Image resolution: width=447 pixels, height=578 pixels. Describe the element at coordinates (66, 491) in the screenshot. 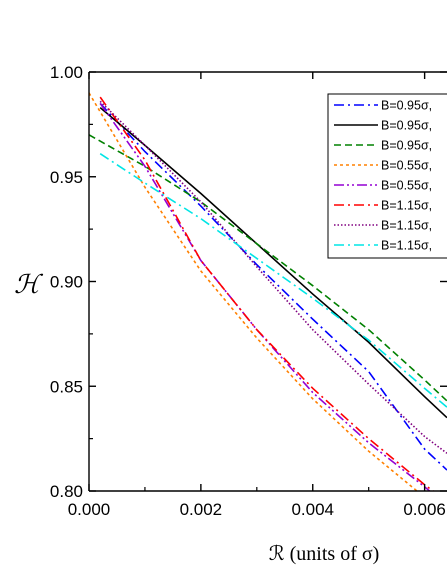

I see `y-tick-label: 0.80` at that location.